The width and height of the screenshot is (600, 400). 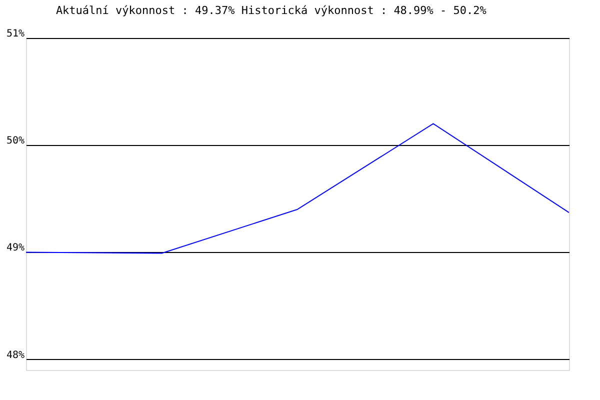 I want to click on y-tick-label: 49%, so click(x=15, y=248).